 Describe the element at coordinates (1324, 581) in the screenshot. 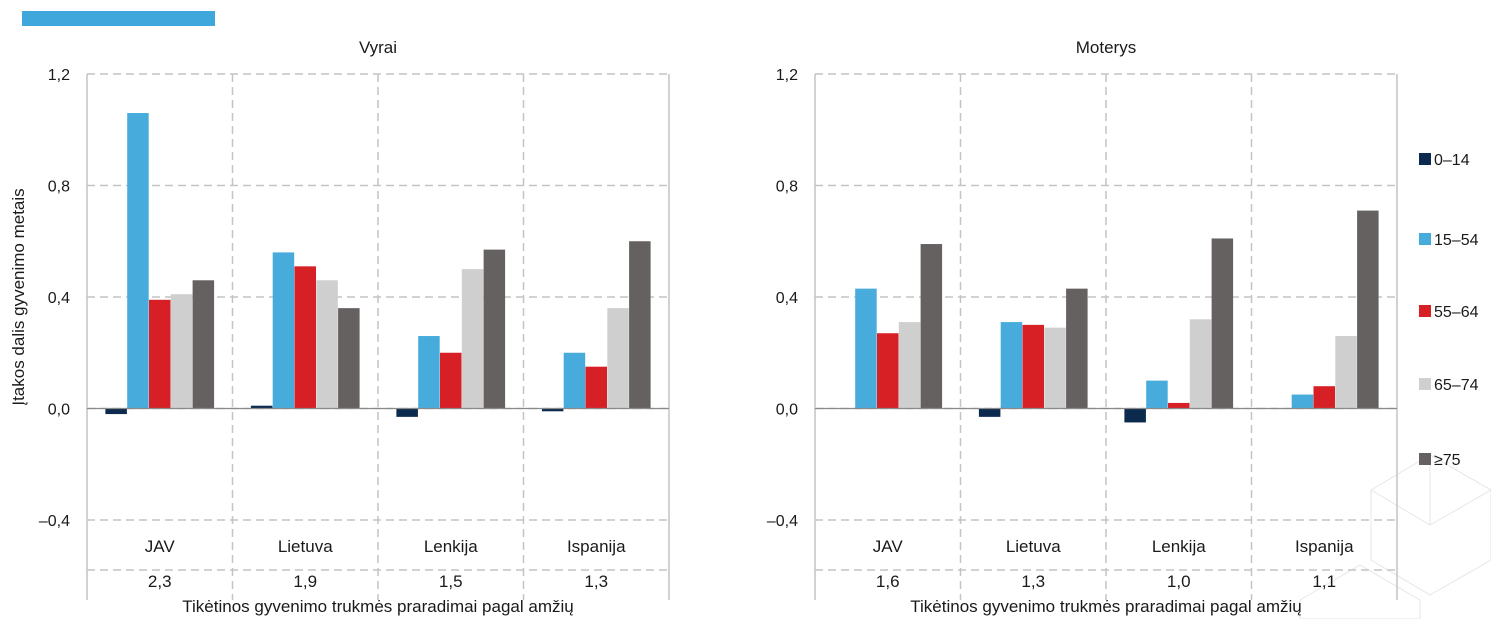

I see `category-total-label: 1,1` at that location.